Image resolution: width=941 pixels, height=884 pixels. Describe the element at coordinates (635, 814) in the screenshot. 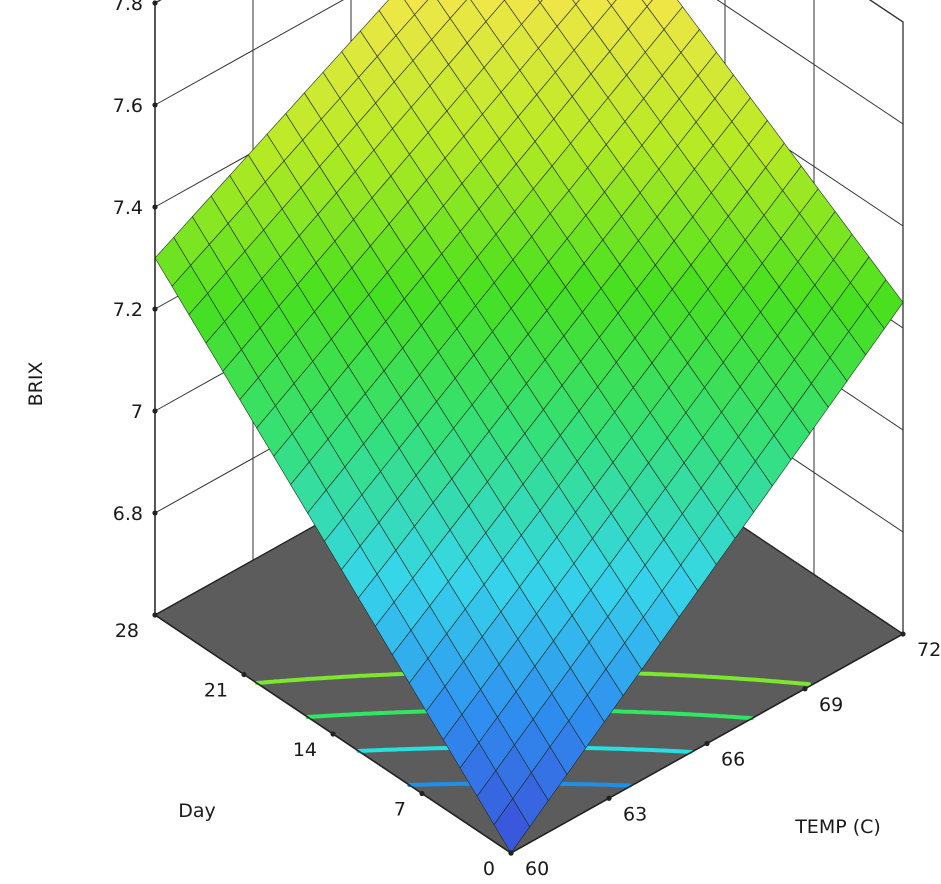

I see `temp-tick-label: 63` at that location.